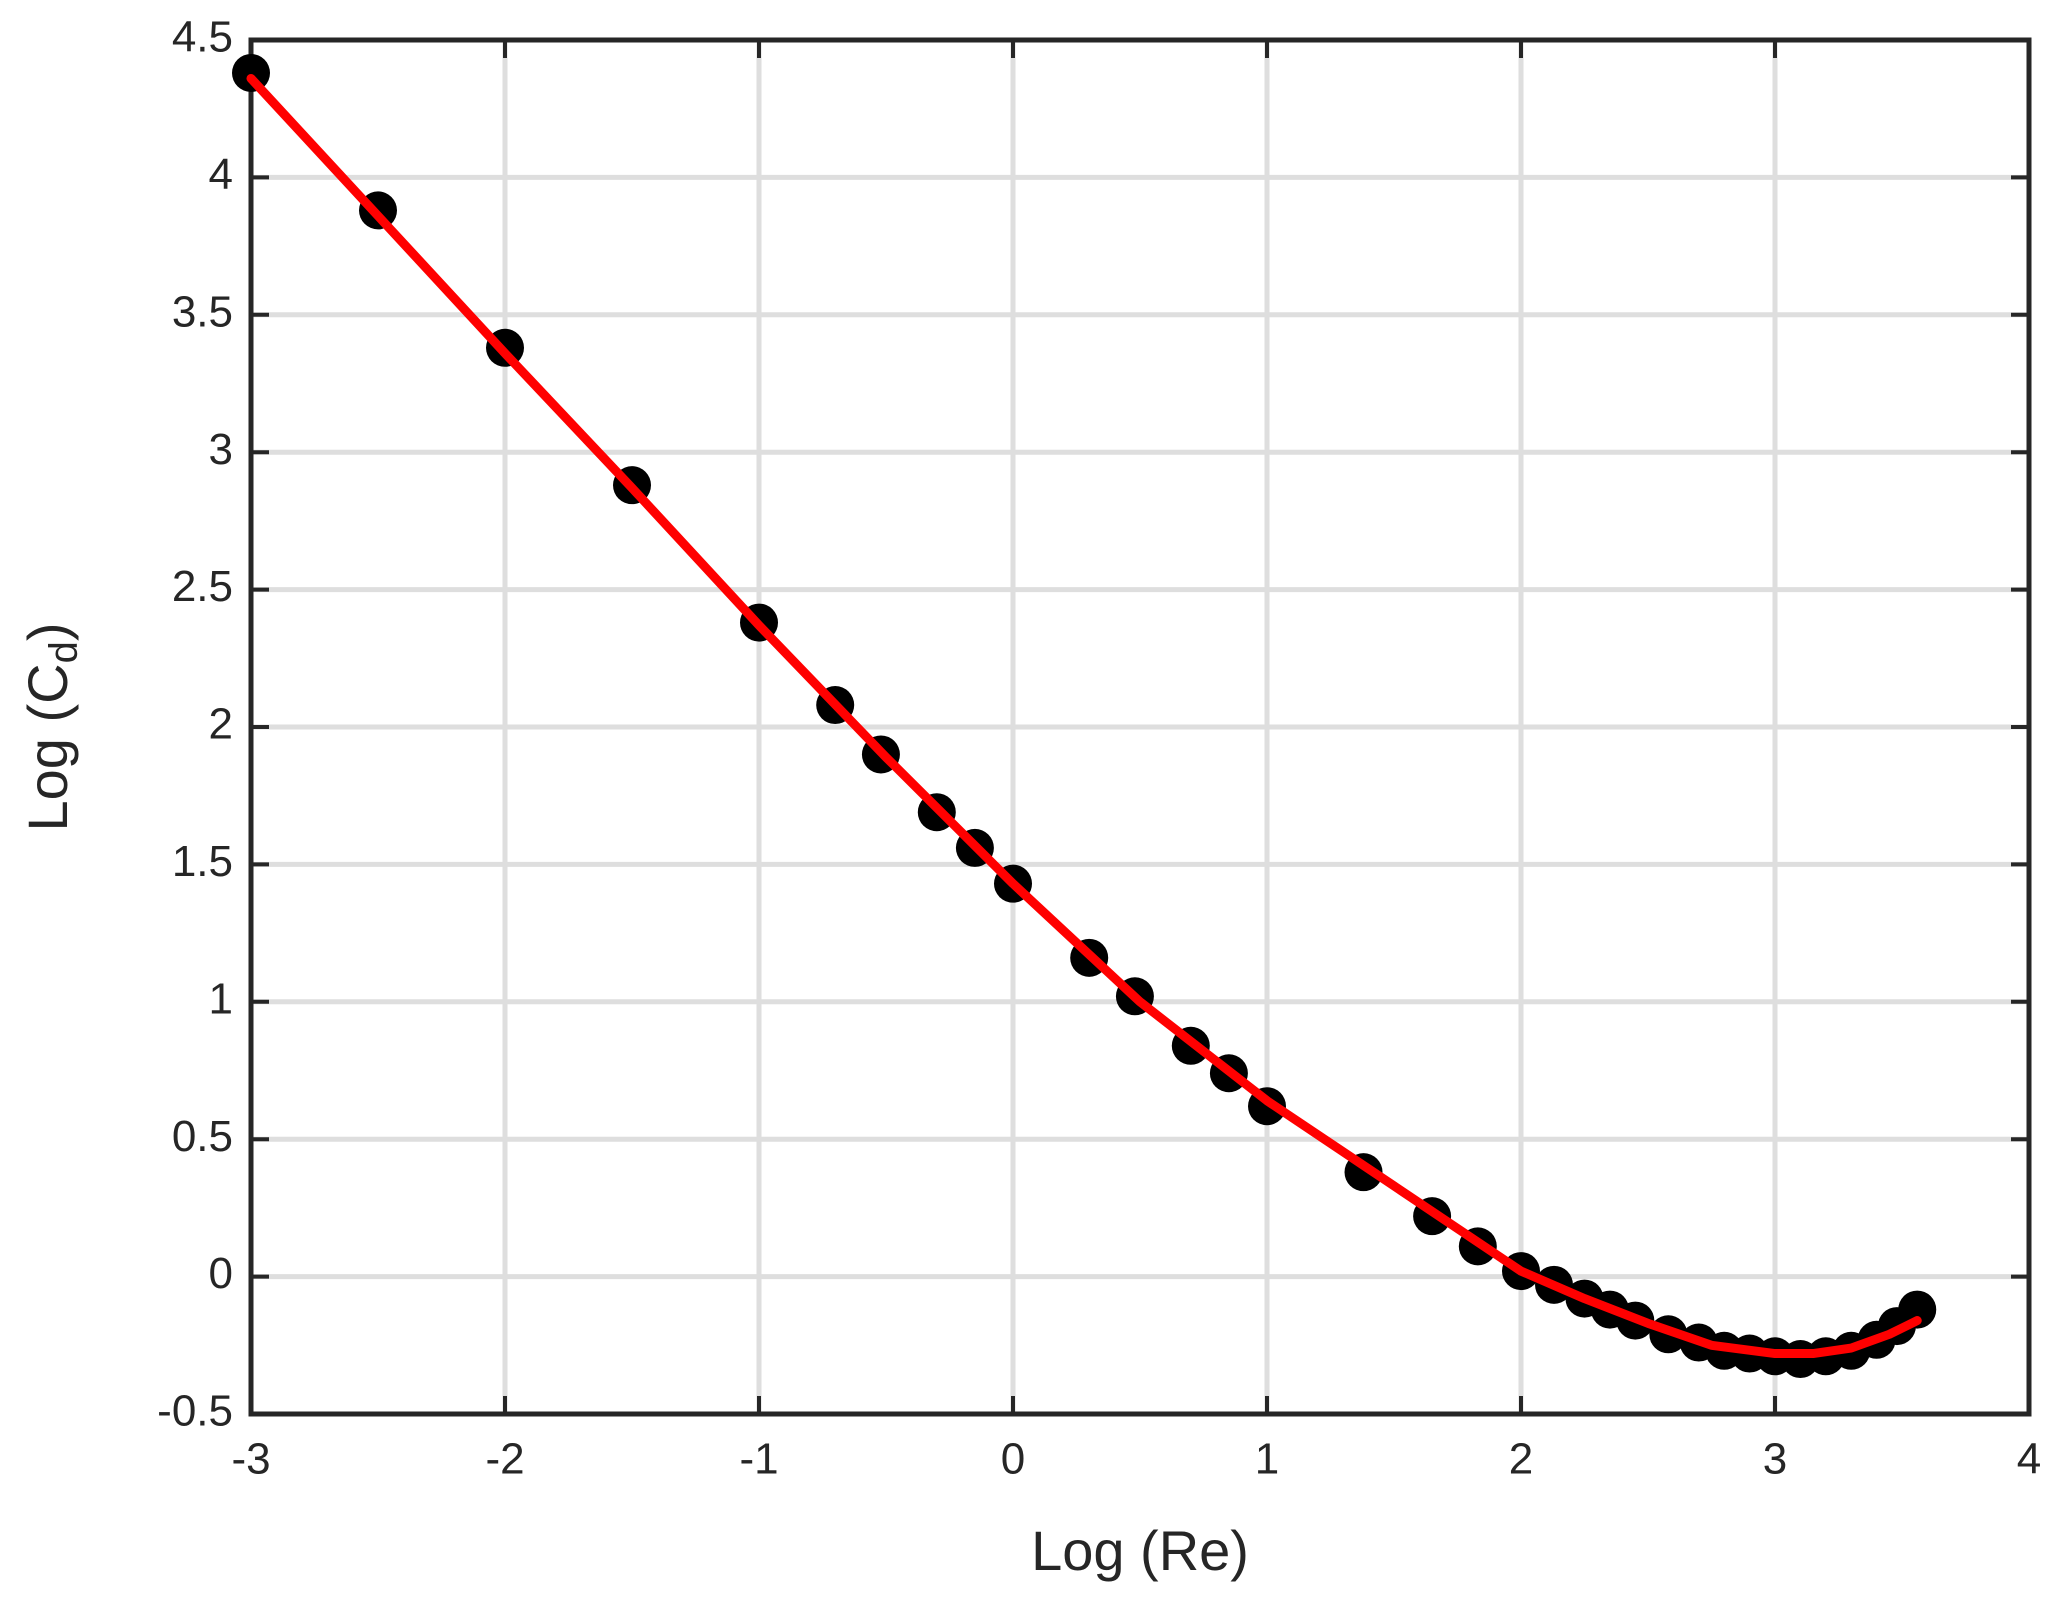  What do you see at coordinates (195, 1411) in the screenshot?
I see `y-tick-label: -0.5` at bounding box center [195, 1411].